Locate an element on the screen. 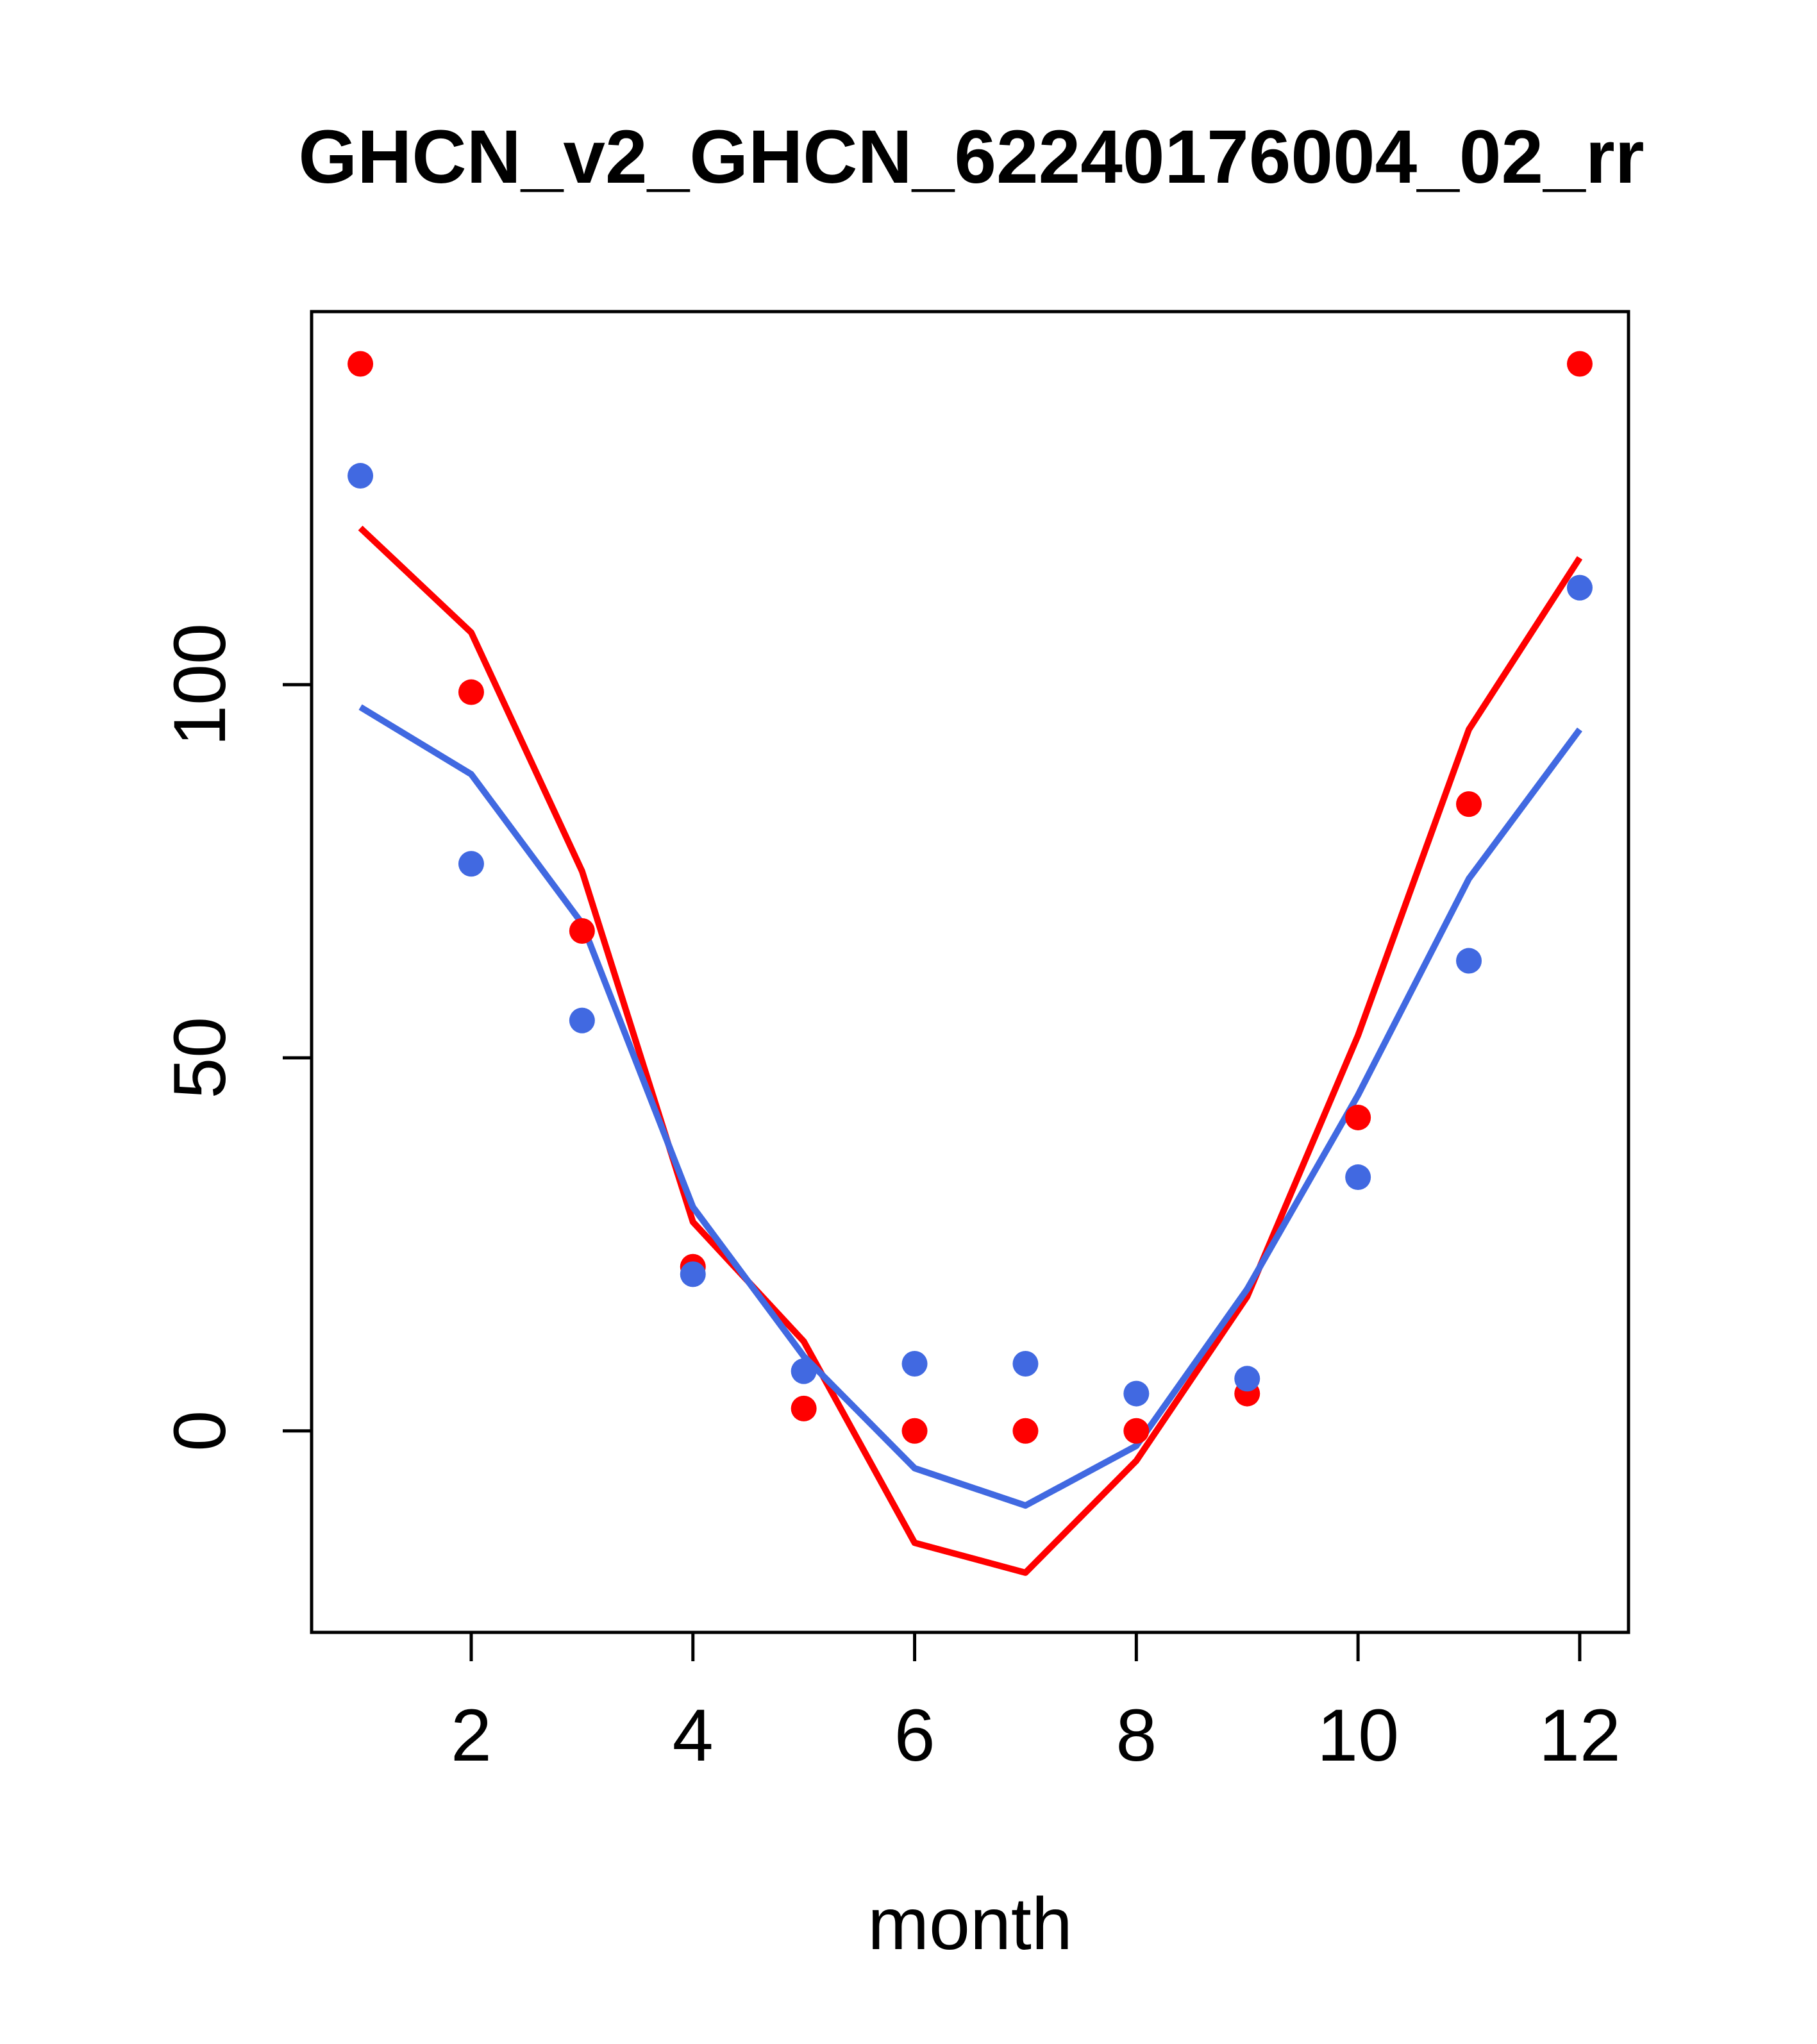 The image size is (1817, 2044). x-tick-label: 6 is located at coordinates (915, 1736).